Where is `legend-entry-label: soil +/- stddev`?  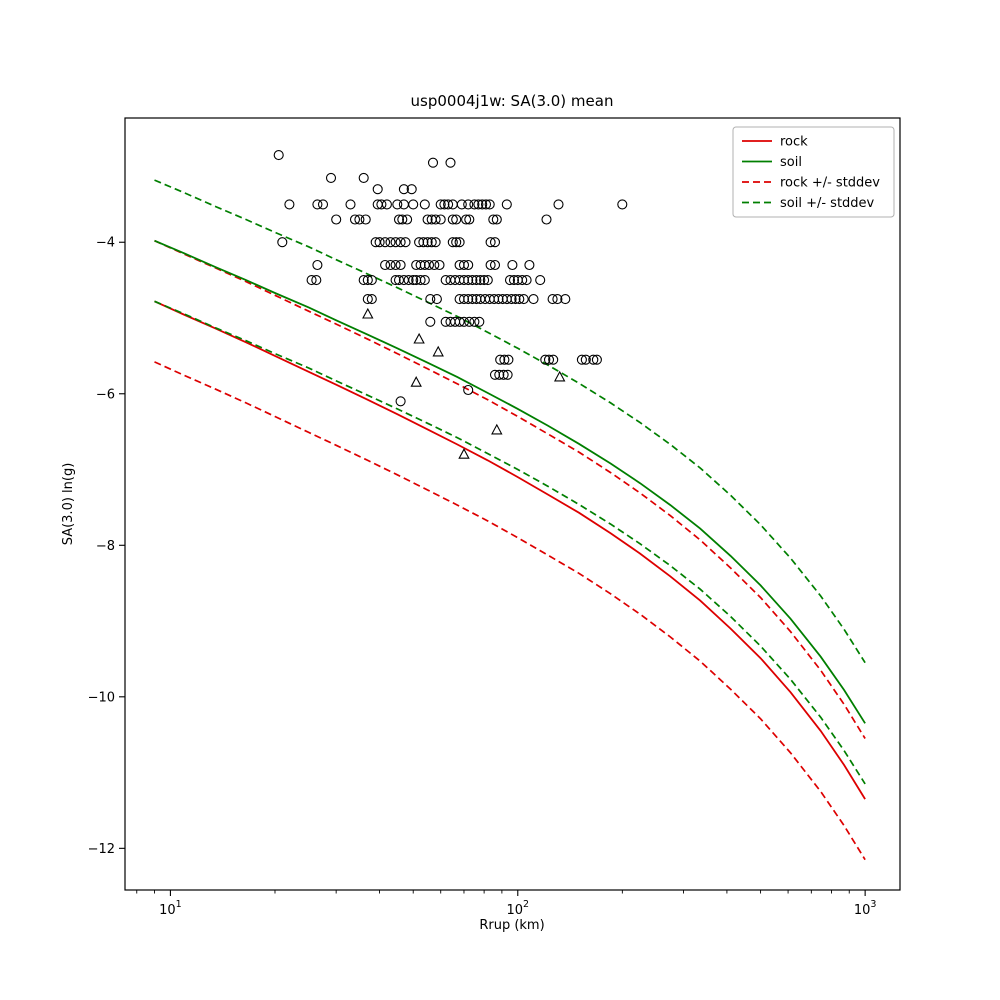
legend-entry-label: soil +/- stddev is located at coordinates (827, 203).